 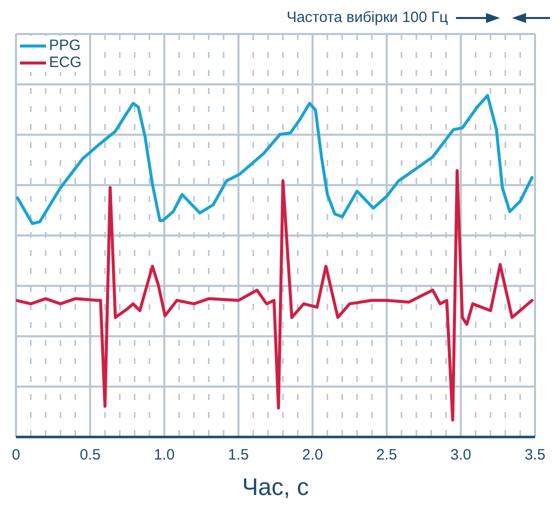 I want to click on x-axis-title: Час, с, so click(x=275, y=487).